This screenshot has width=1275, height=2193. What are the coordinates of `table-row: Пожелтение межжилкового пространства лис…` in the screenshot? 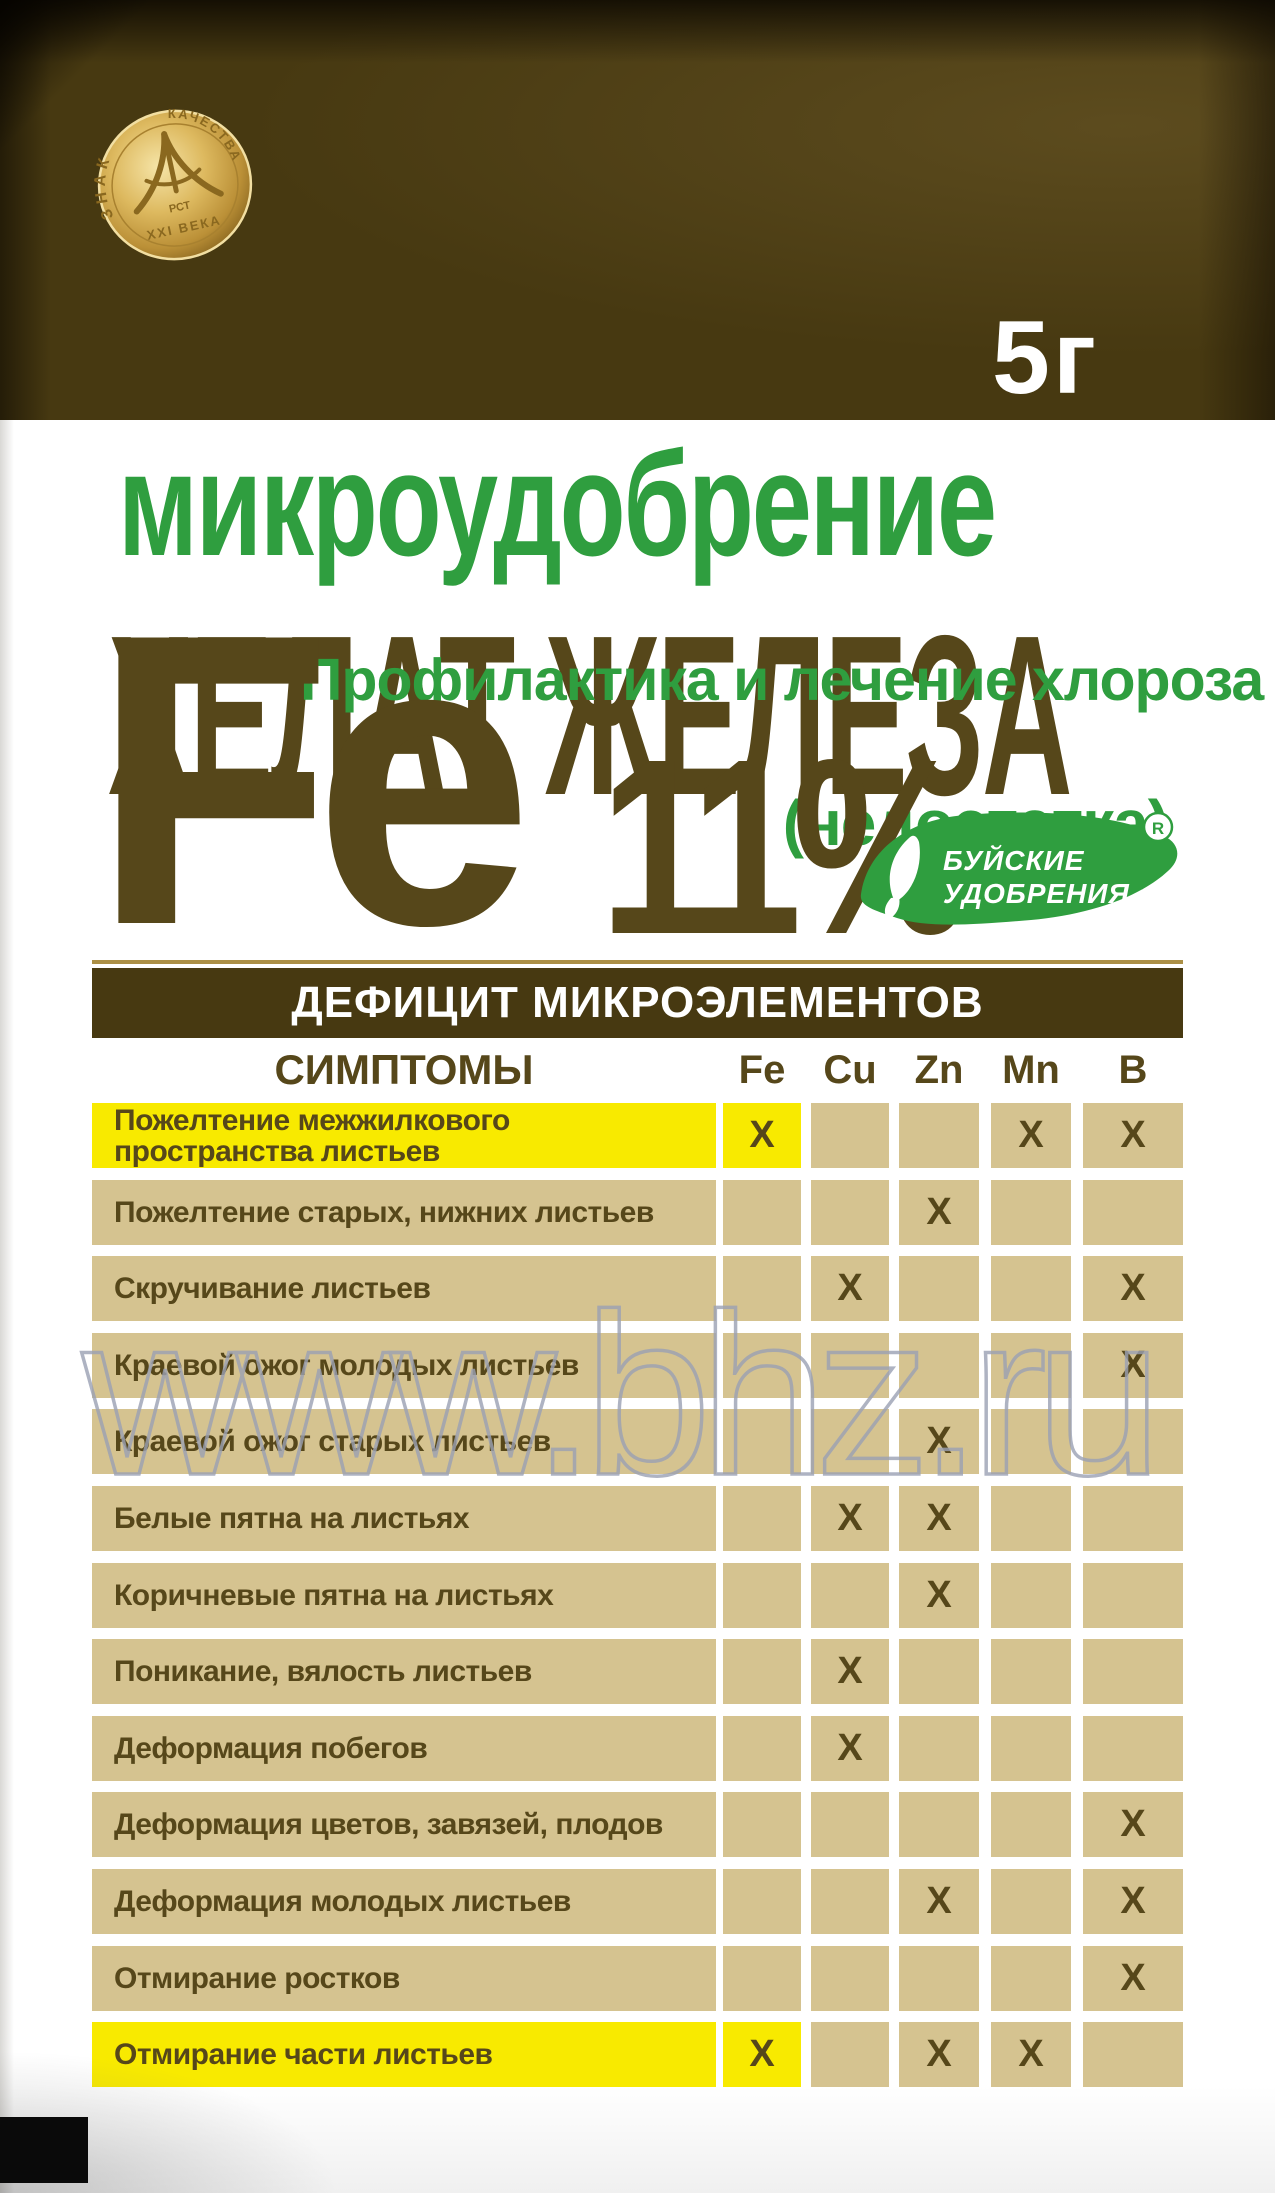 It's located at (637, 1135).